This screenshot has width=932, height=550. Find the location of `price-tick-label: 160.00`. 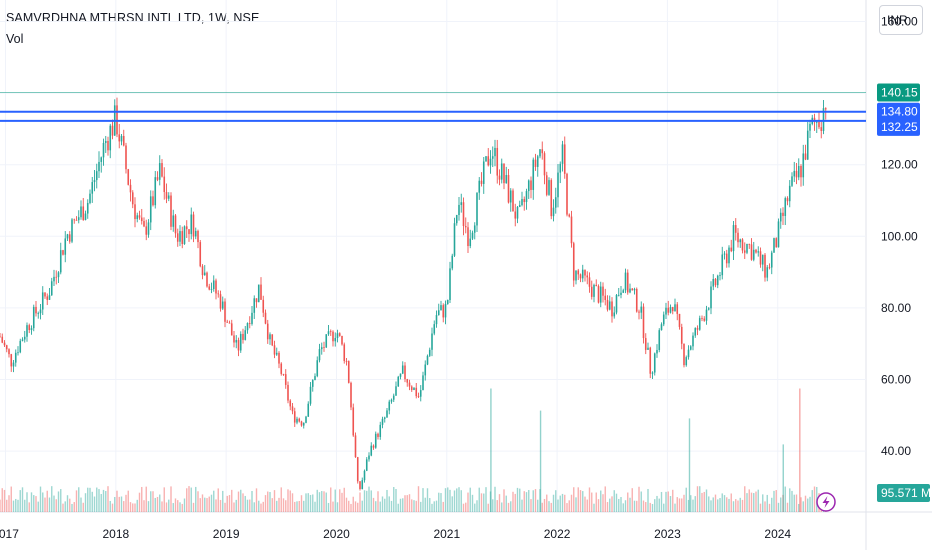

price-tick-label: 160.00 is located at coordinates (899, 21).